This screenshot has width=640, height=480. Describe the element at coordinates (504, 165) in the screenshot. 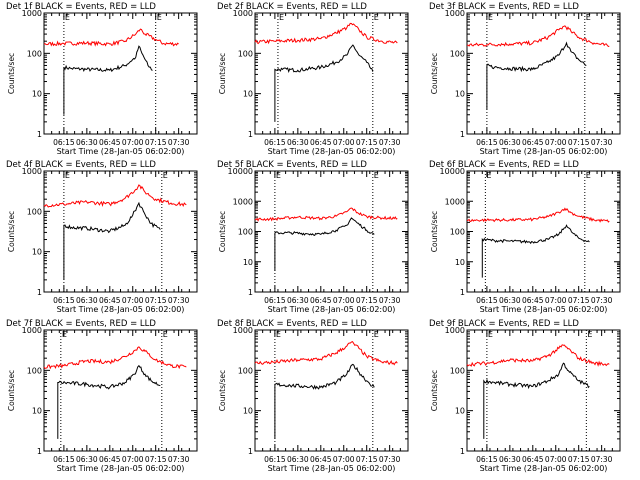

I see `panel-title: Det 6f BLACK = Events, RED = LLD` at that location.